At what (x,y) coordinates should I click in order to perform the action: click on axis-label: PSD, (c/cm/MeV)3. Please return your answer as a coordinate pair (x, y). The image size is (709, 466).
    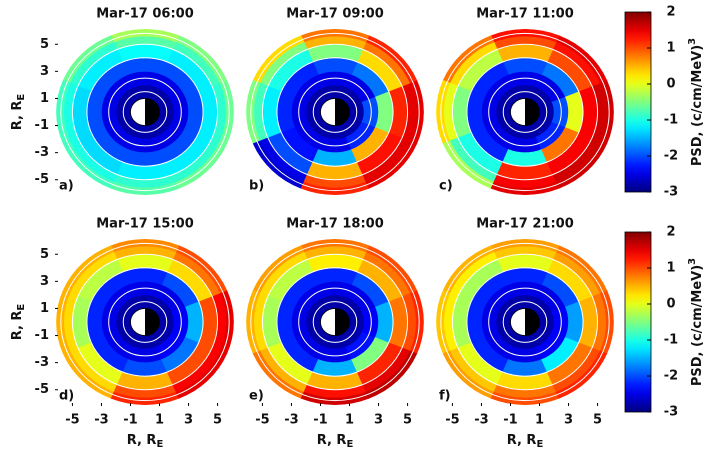
    Looking at the image, I should click on (696, 322).